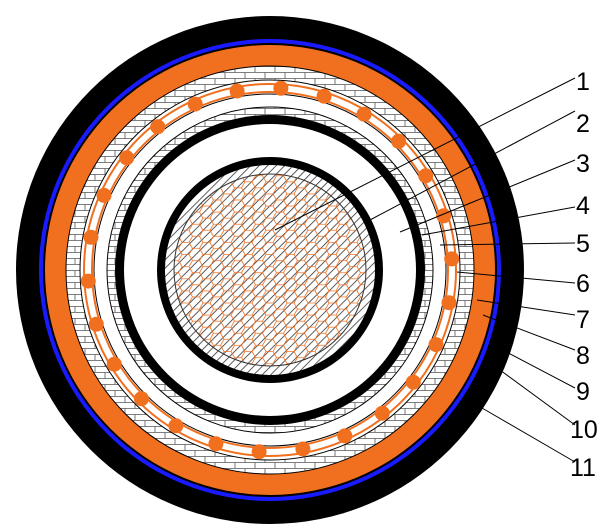 The height and width of the screenshot is (532, 608). What do you see at coordinates (583, 468) in the screenshot?
I see `callout-label-11: 11` at bounding box center [583, 468].